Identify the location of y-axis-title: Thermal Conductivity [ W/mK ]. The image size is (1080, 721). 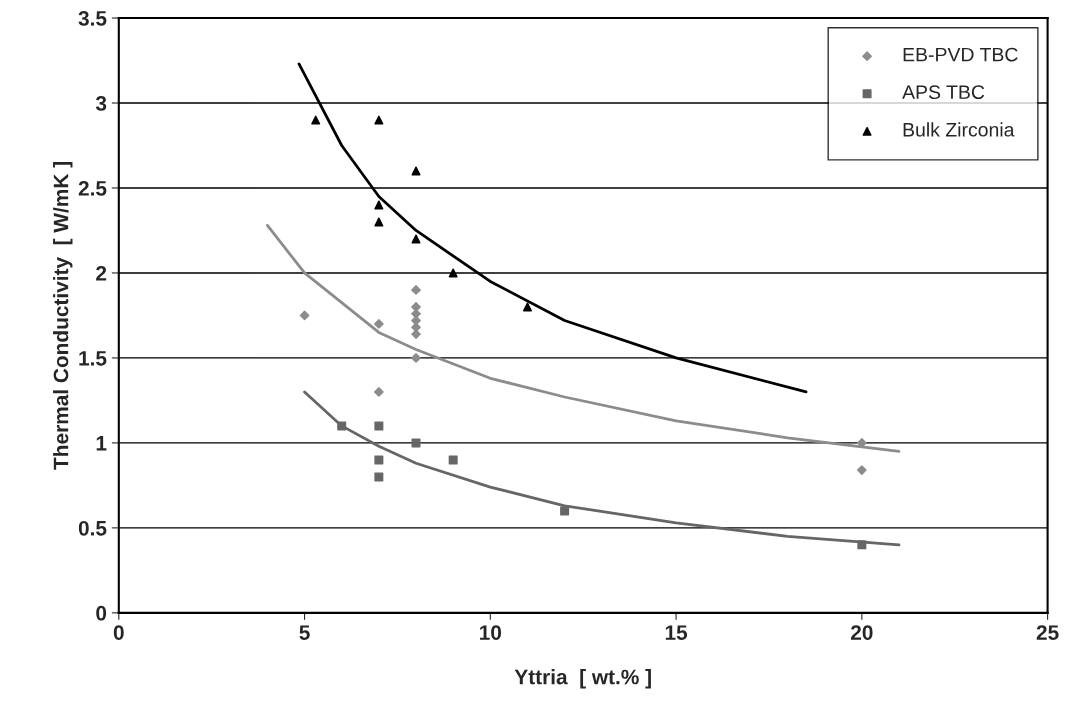
(63, 316).